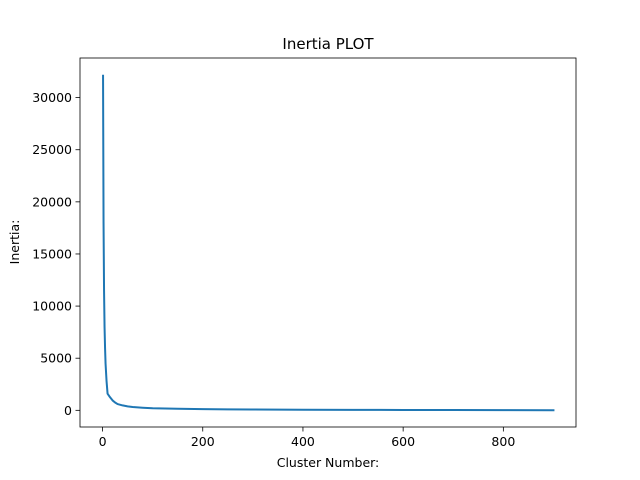  I want to click on y-axis-ticks: 0 5000 10000 15000 20000 25000 30000, so click(56, 254).